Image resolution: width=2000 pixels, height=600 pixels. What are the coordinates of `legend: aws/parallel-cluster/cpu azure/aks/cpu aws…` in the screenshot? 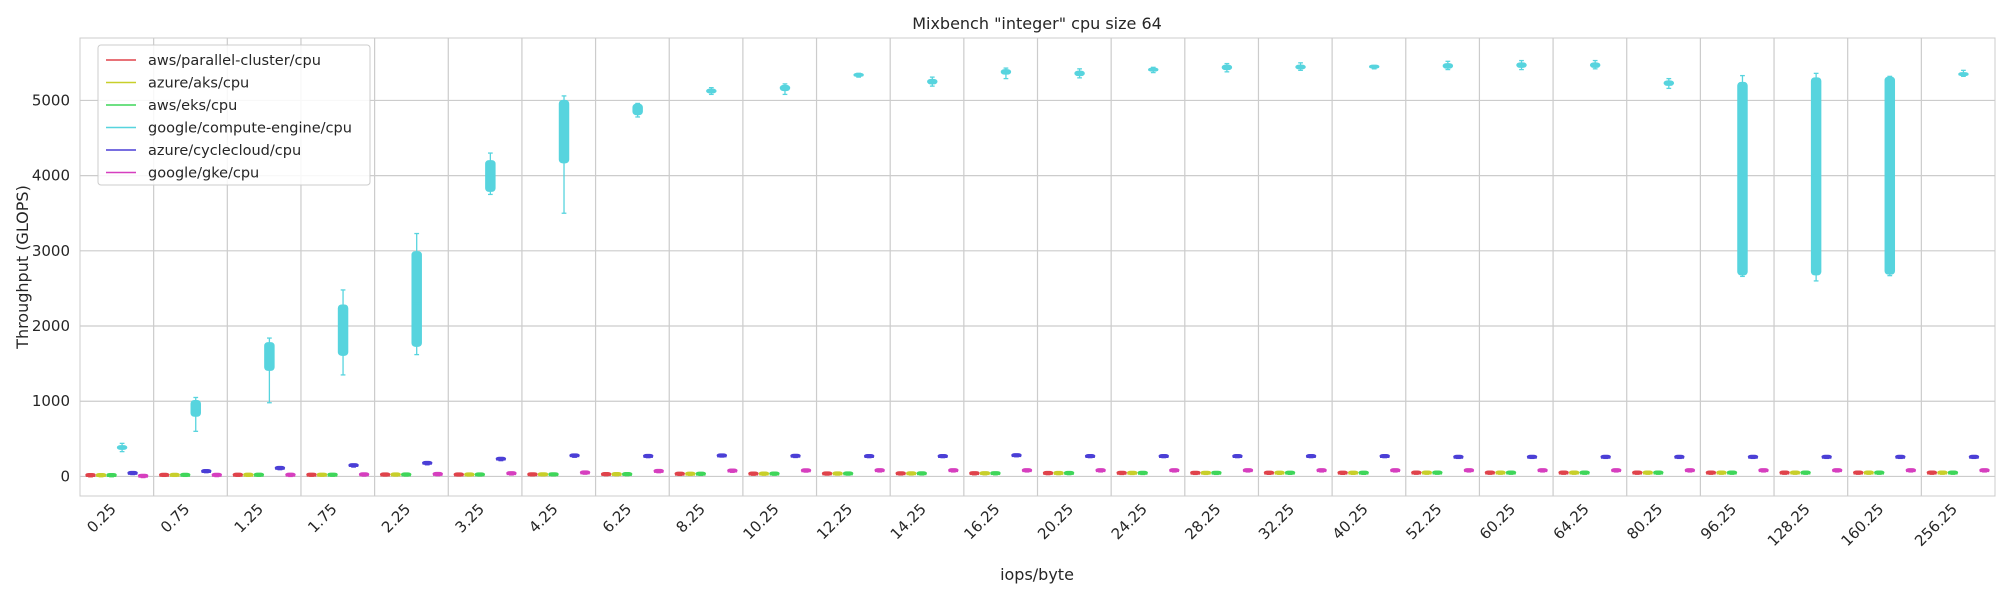 It's located at (234, 115).